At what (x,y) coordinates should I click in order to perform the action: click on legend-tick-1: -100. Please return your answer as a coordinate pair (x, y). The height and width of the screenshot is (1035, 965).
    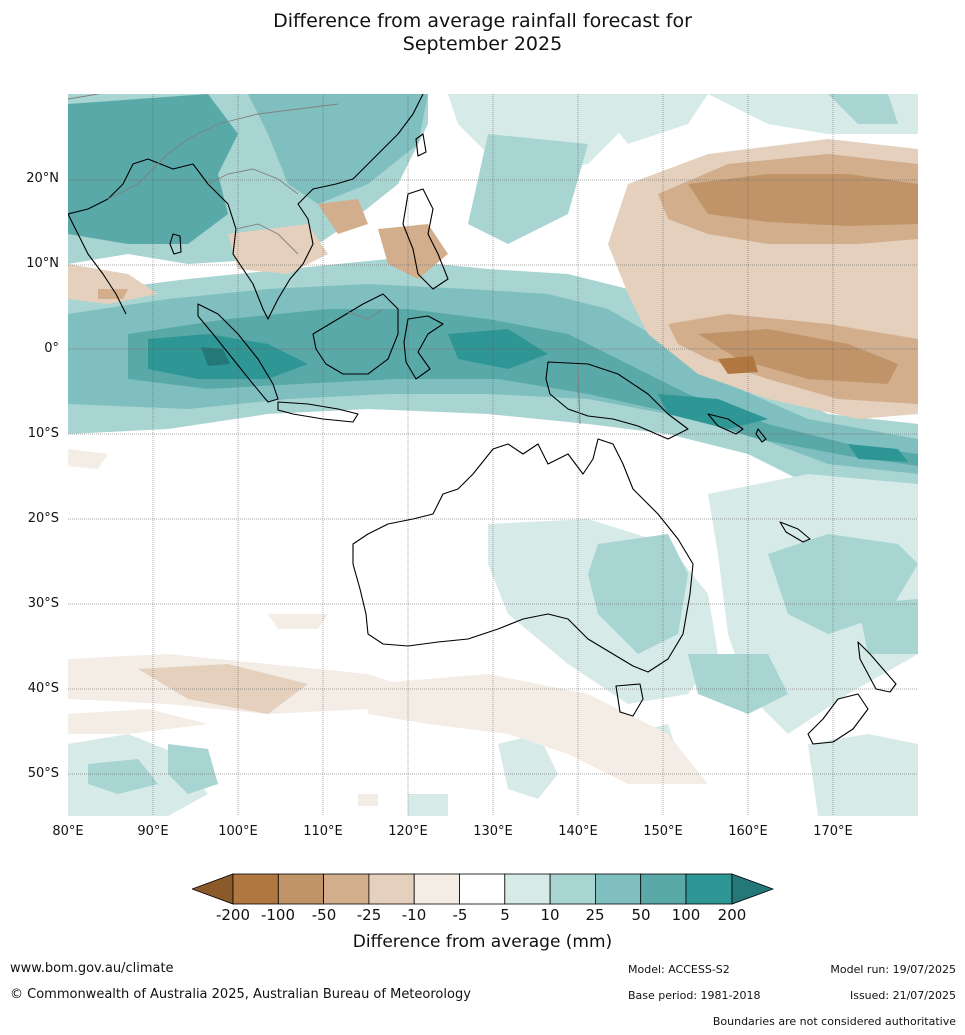
    Looking at the image, I should click on (278, 915).